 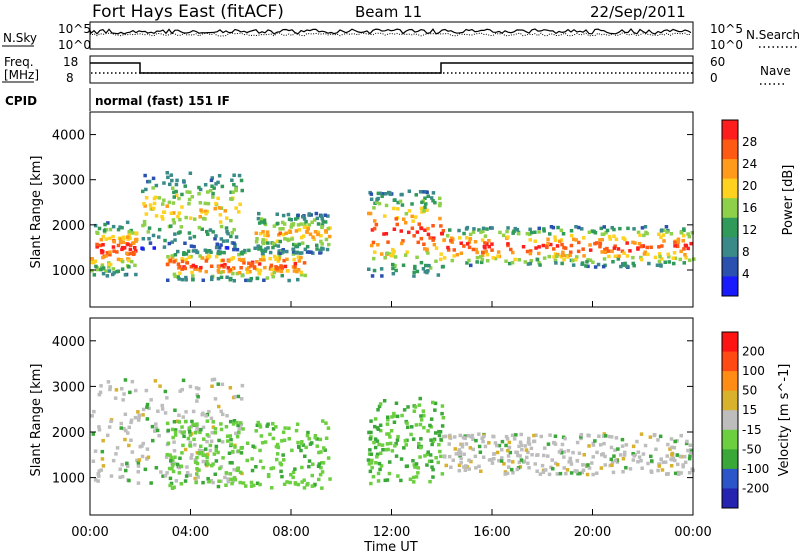 What do you see at coordinates (749, 230) in the screenshot?
I see `power-colorbar-tick-label: 12` at bounding box center [749, 230].